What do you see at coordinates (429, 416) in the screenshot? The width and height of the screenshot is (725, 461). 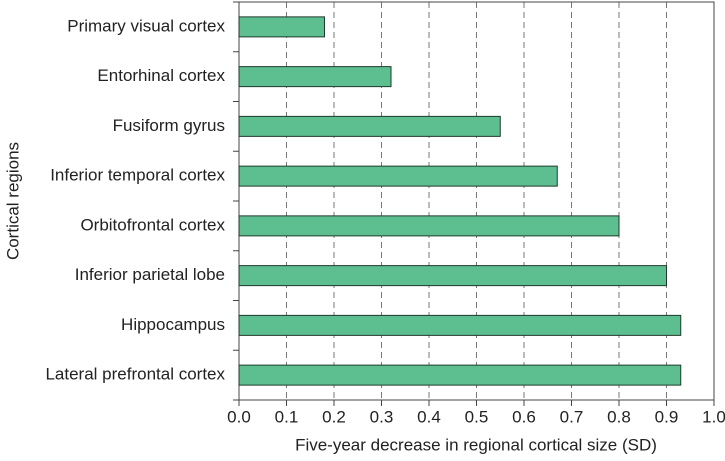 I see `x-tick-label: 0.4` at bounding box center [429, 416].